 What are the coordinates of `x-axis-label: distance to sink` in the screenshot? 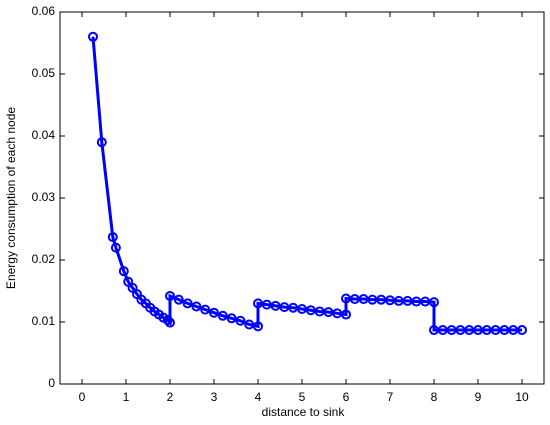 It's located at (304, 412).